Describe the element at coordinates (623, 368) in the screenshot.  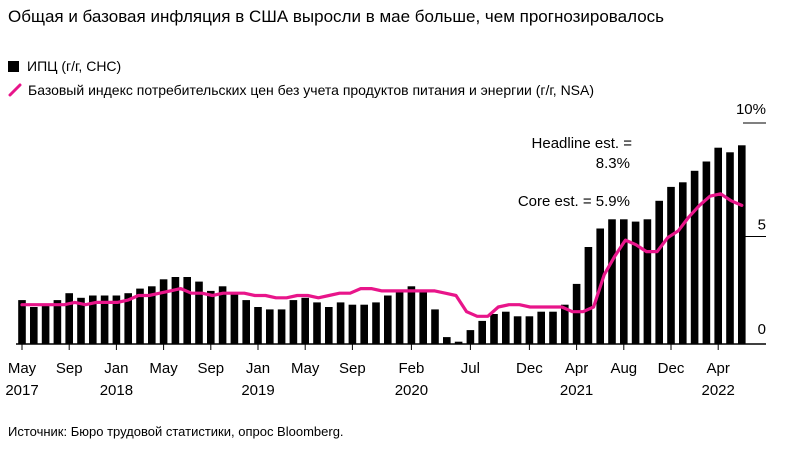
I see `x-tick-label: Aug` at that location.